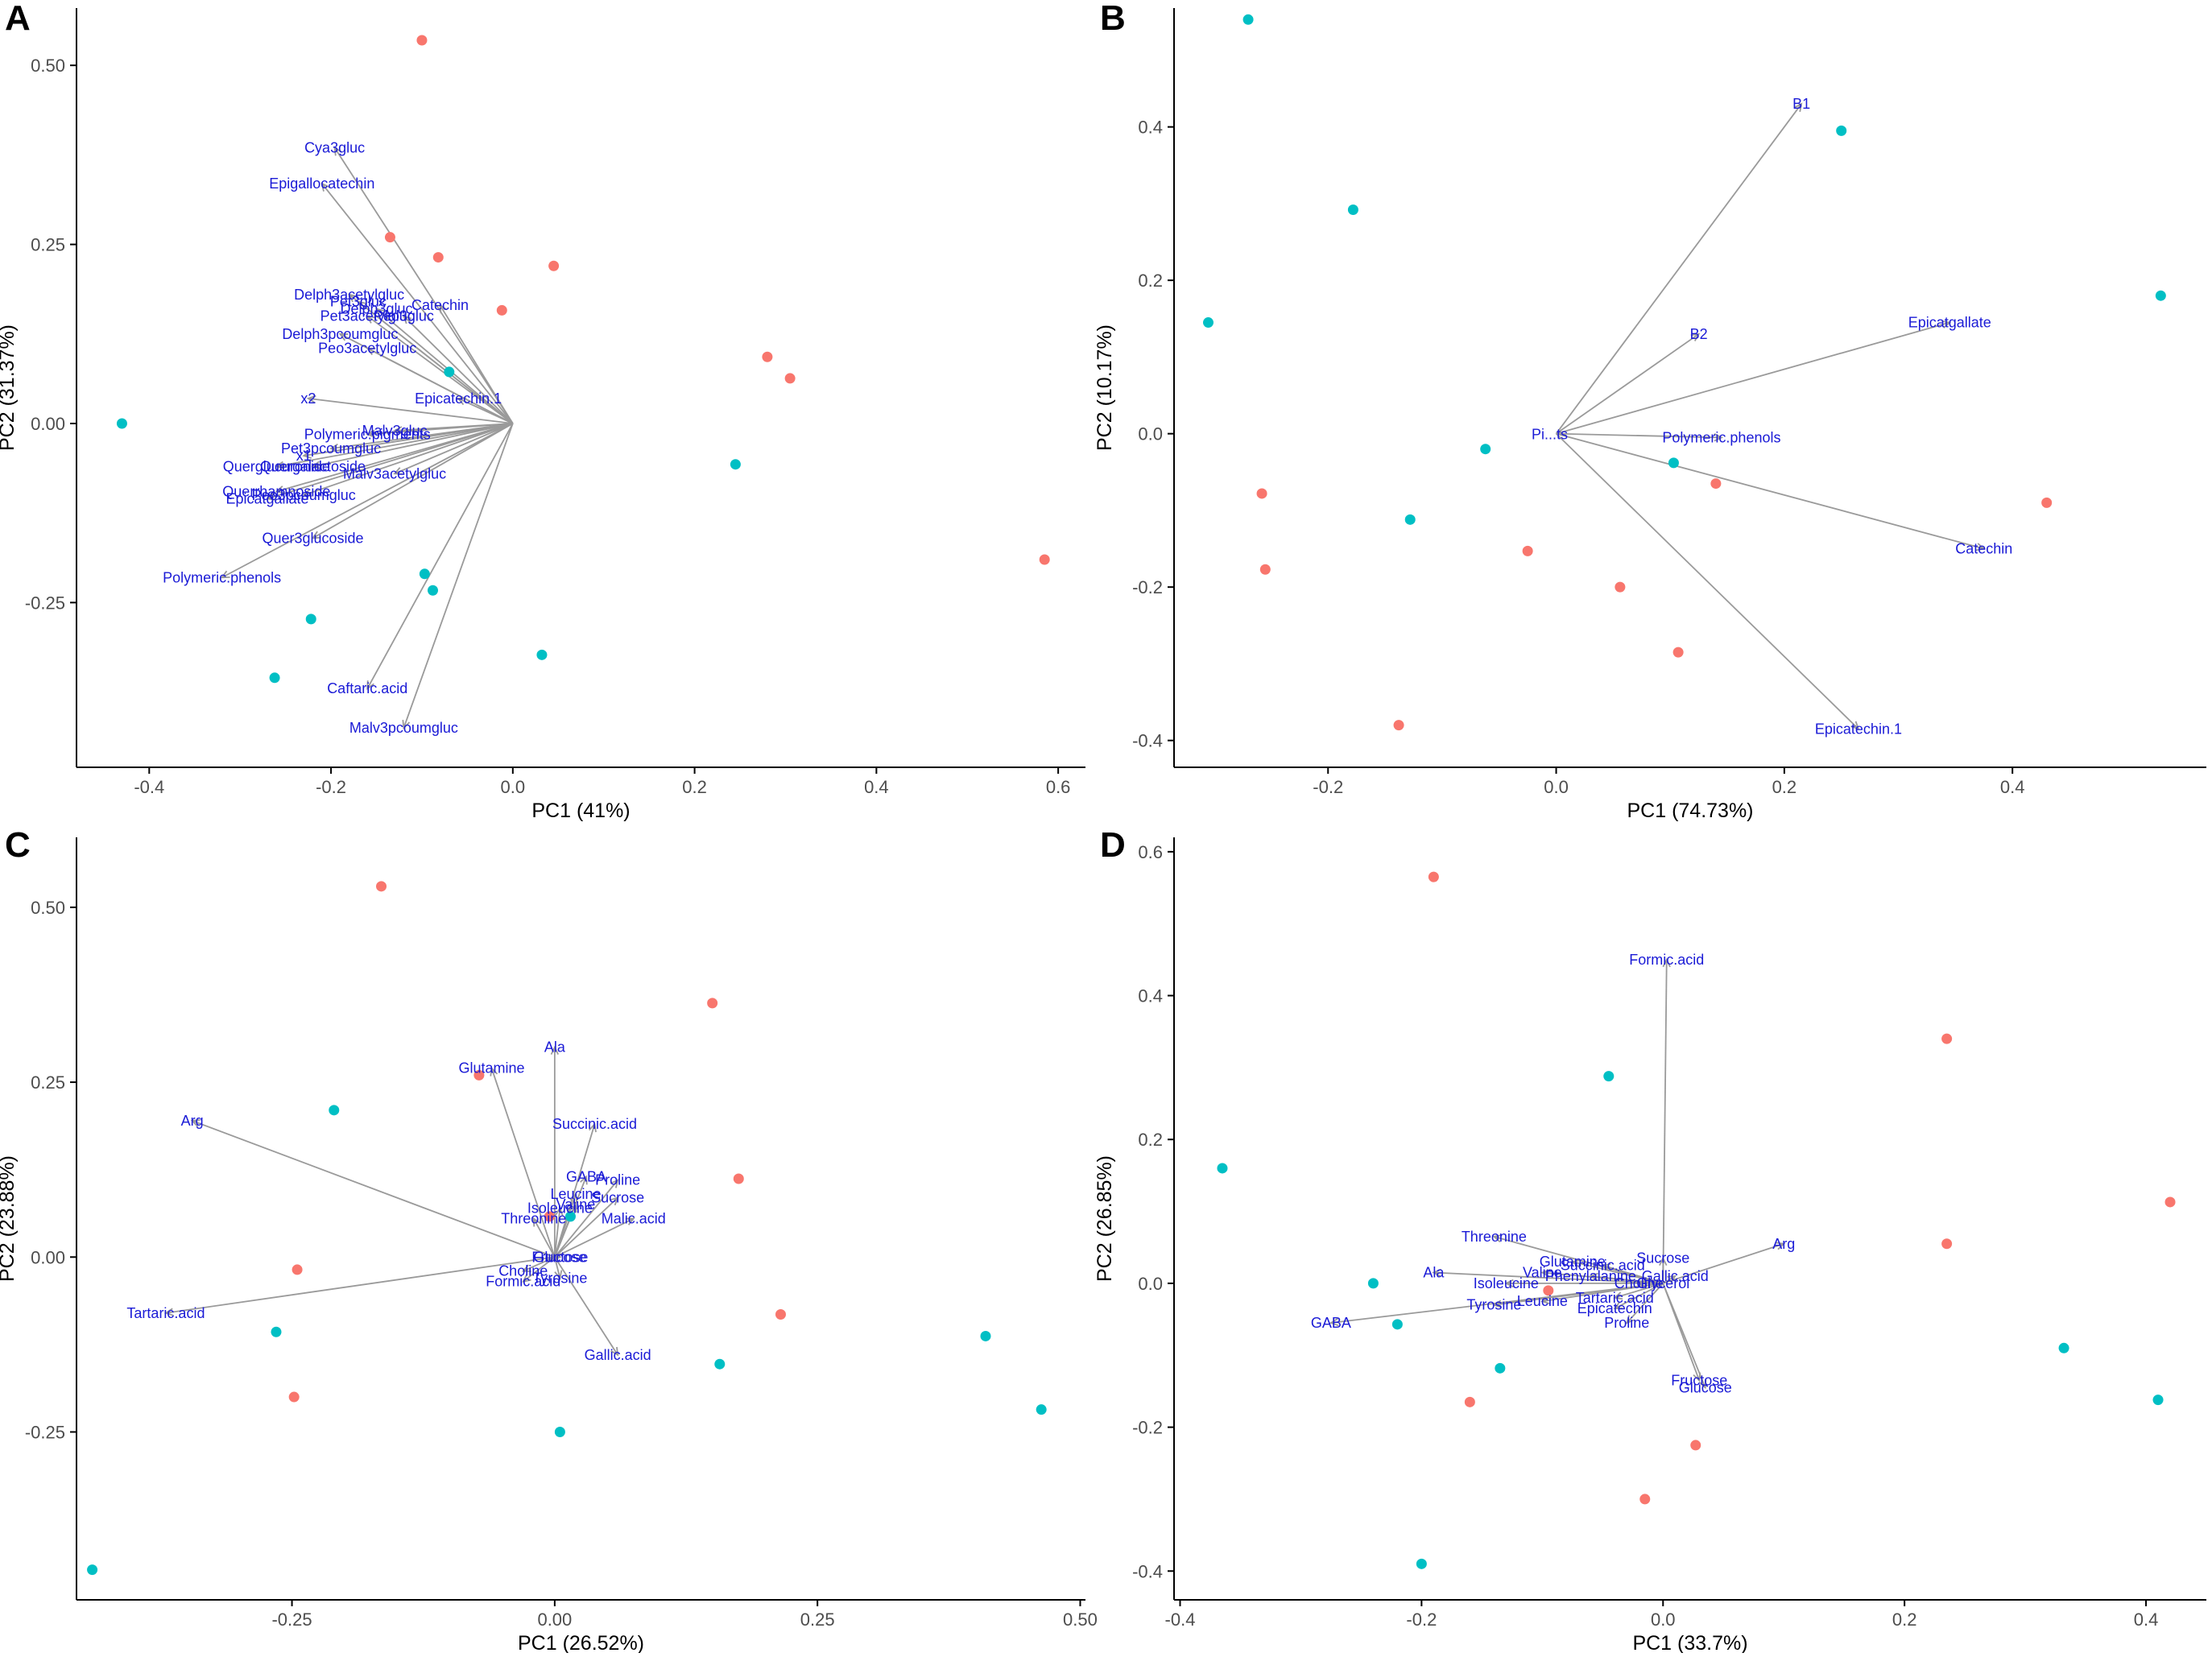  I want to click on loading-label-glutamine: Glutamine, so click(1573, 1262).